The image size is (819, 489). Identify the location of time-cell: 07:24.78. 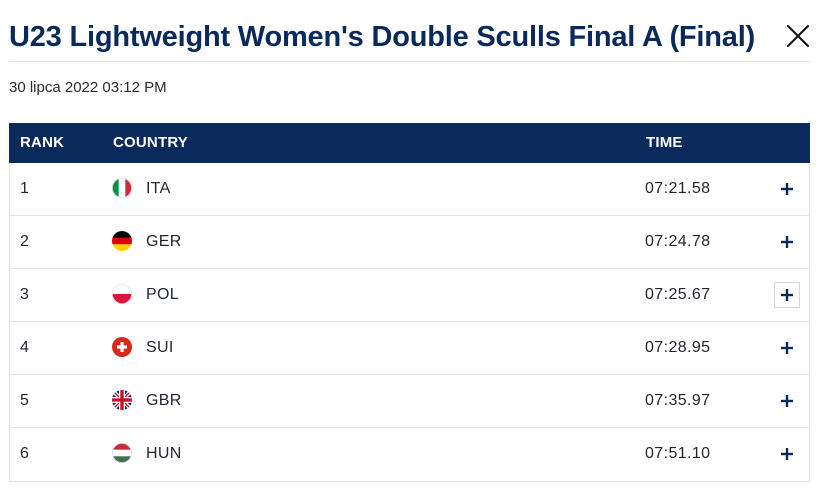
(678, 241).